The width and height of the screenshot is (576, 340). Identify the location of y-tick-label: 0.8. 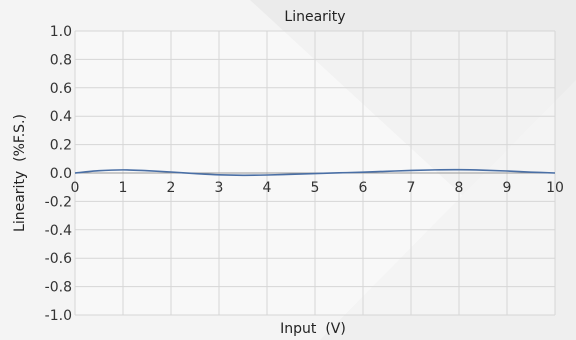
(61, 60).